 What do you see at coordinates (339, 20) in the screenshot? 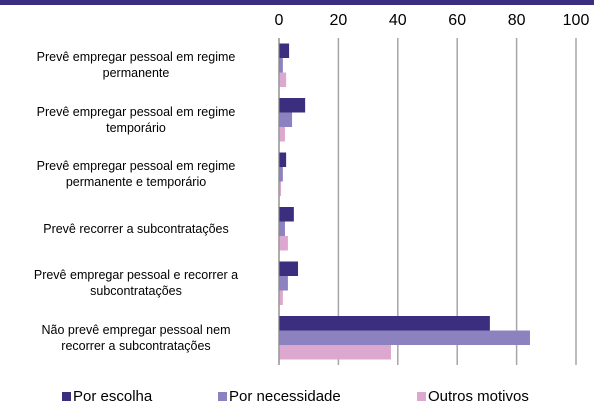
I see `x-tick-label: 20` at bounding box center [339, 20].